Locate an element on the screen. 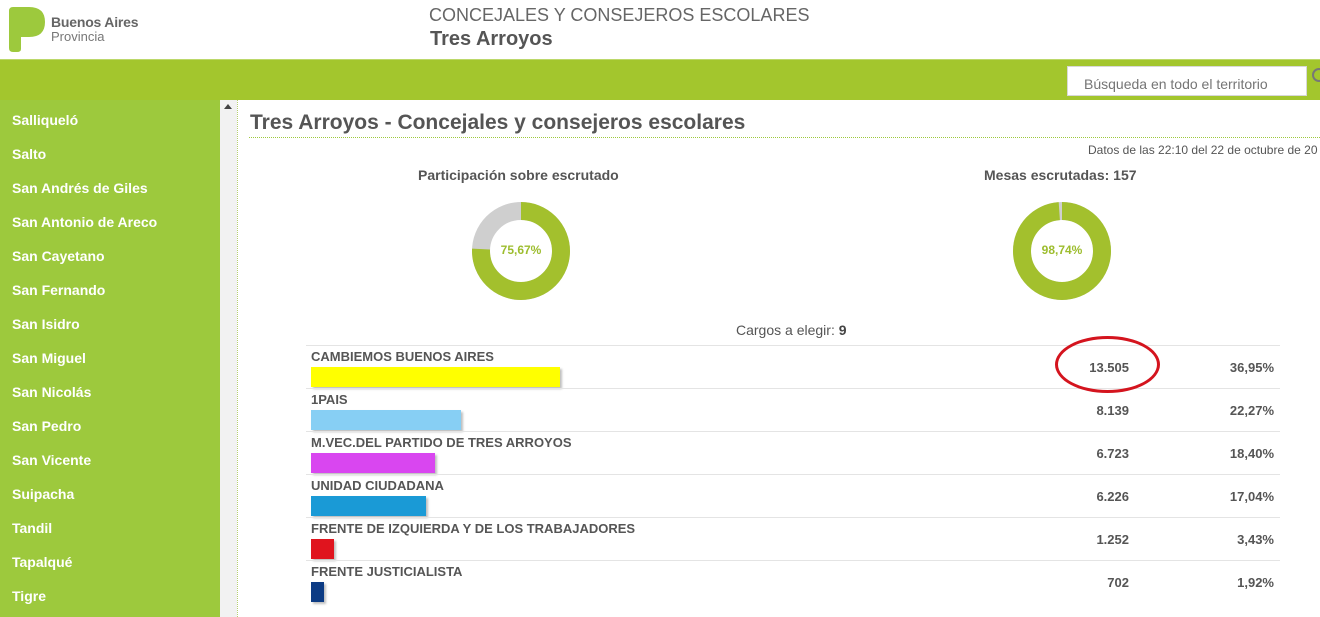 The height and width of the screenshot is (617, 1320). participacion-value: 75,67% is located at coordinates (521, 250).